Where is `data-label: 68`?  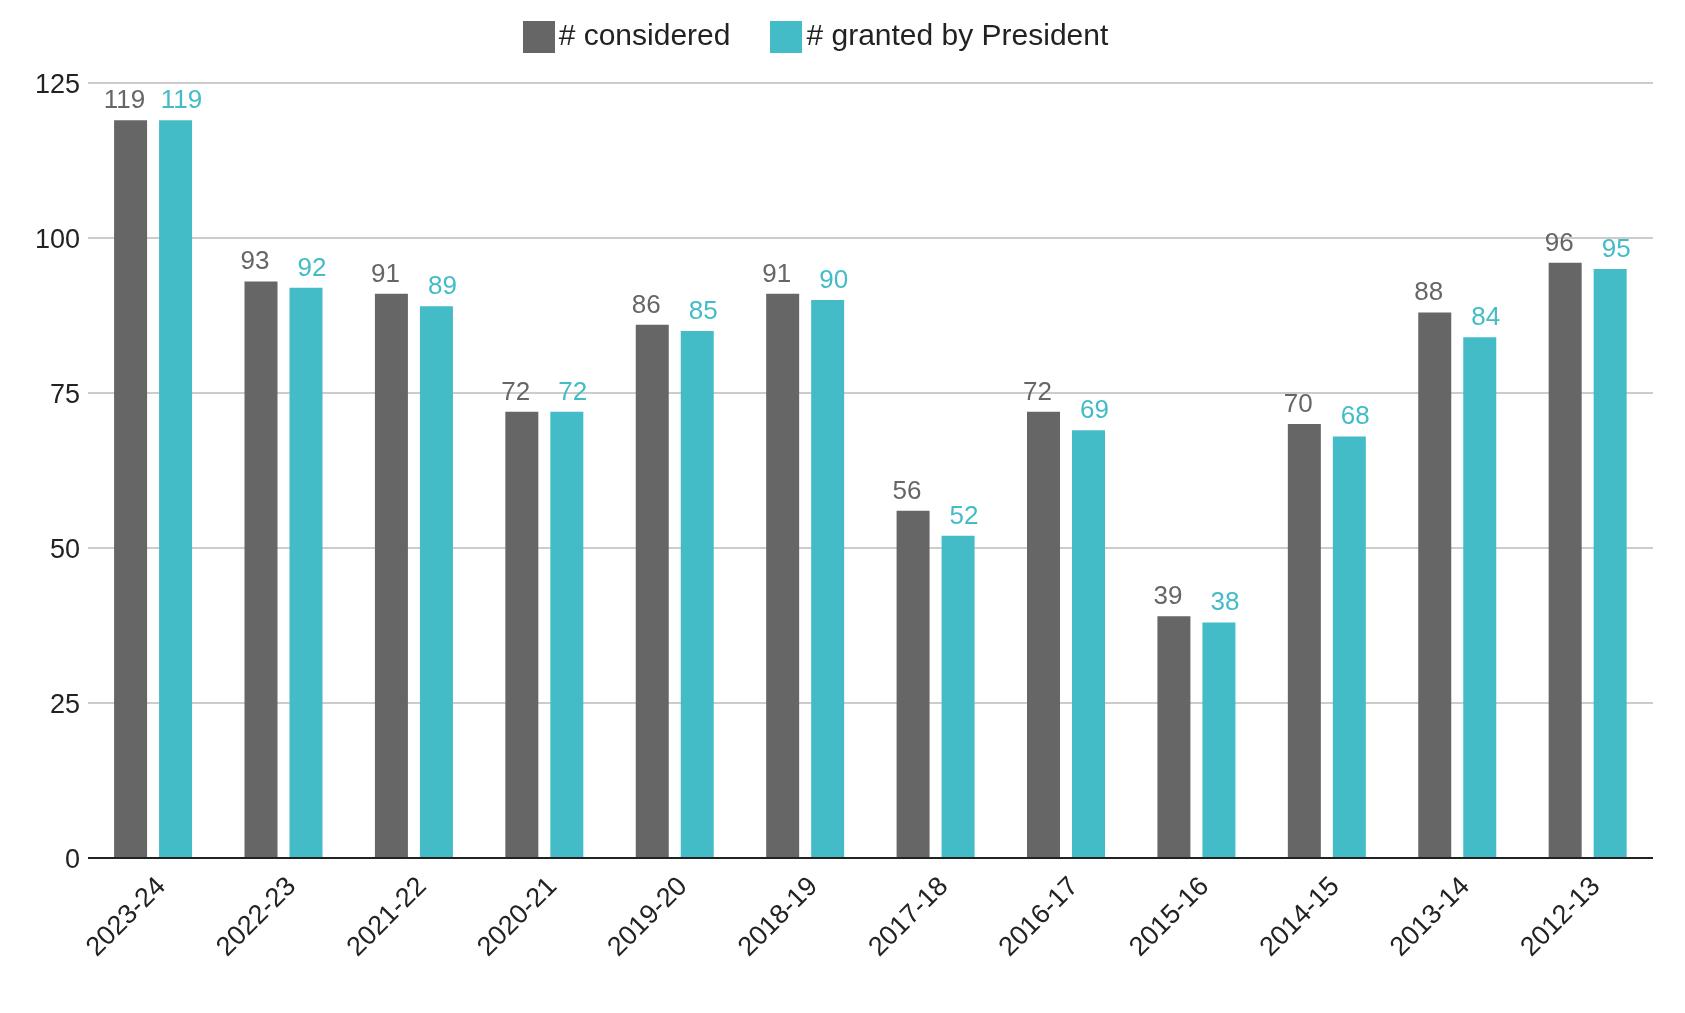
data-label: 68 is located at coordinates (1355, 415).